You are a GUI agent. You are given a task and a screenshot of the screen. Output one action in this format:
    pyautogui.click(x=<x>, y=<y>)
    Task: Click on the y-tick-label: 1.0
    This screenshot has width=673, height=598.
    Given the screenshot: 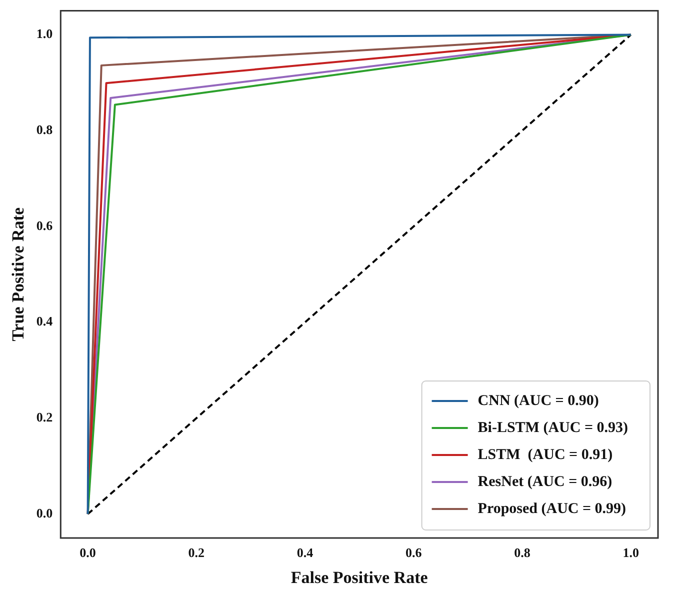 What is the action you would take?
    pyautogui.click(x=44, y=34)
    